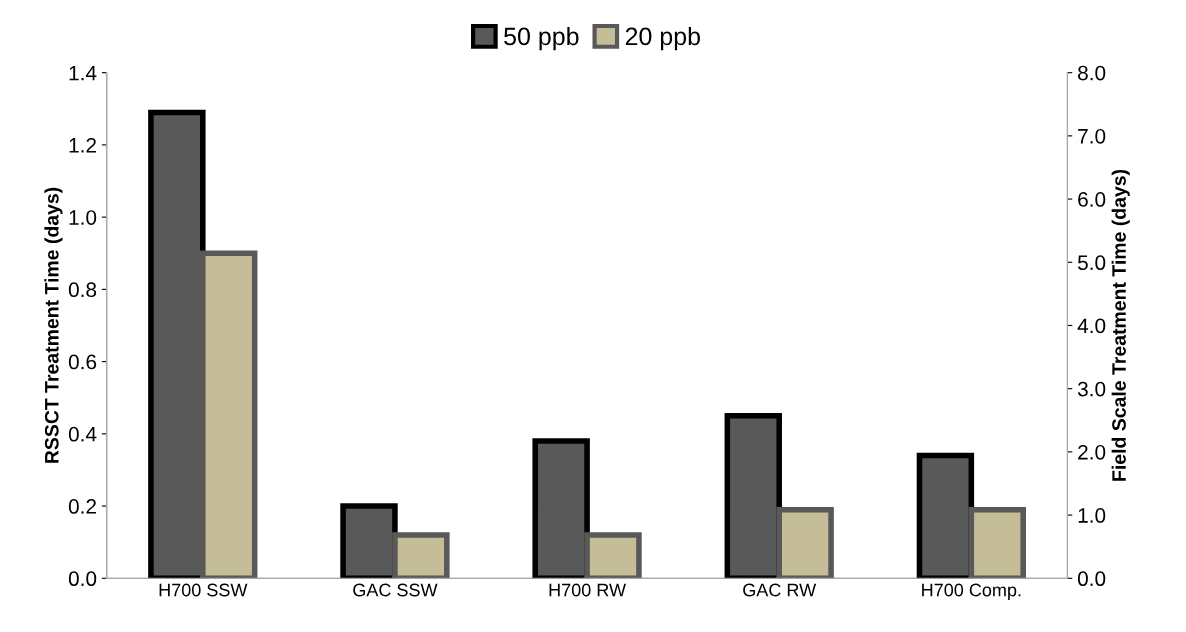 This screenshot has width=1186, height=632. I want to click on x-tick-label: GAC RW, so click(780, 590).